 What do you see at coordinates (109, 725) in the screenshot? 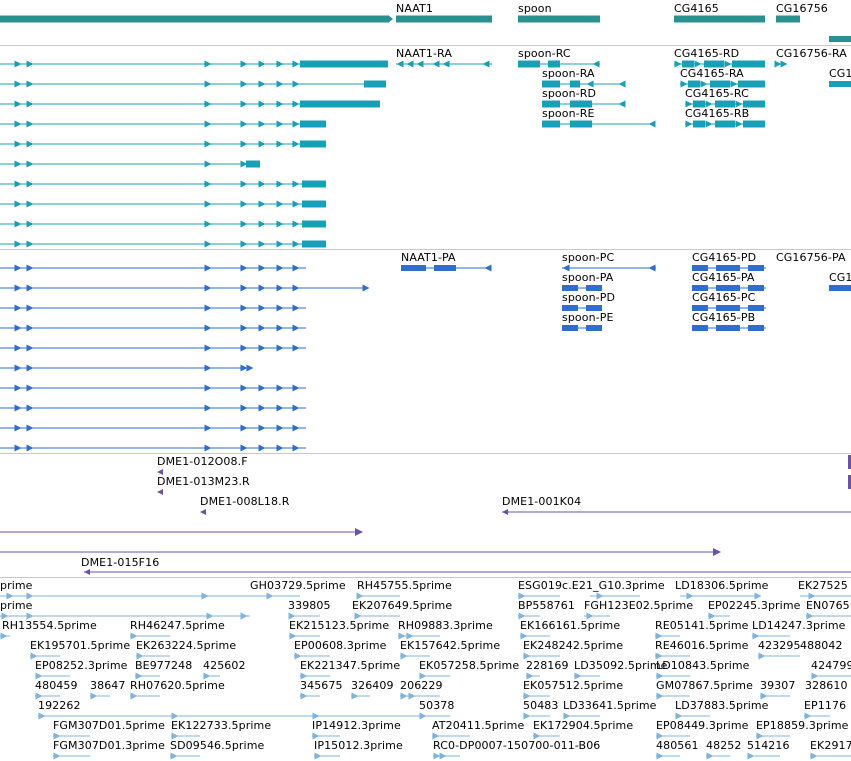
I see `est-label: FGM307D01.5prime` at bounding box center [109, 725].